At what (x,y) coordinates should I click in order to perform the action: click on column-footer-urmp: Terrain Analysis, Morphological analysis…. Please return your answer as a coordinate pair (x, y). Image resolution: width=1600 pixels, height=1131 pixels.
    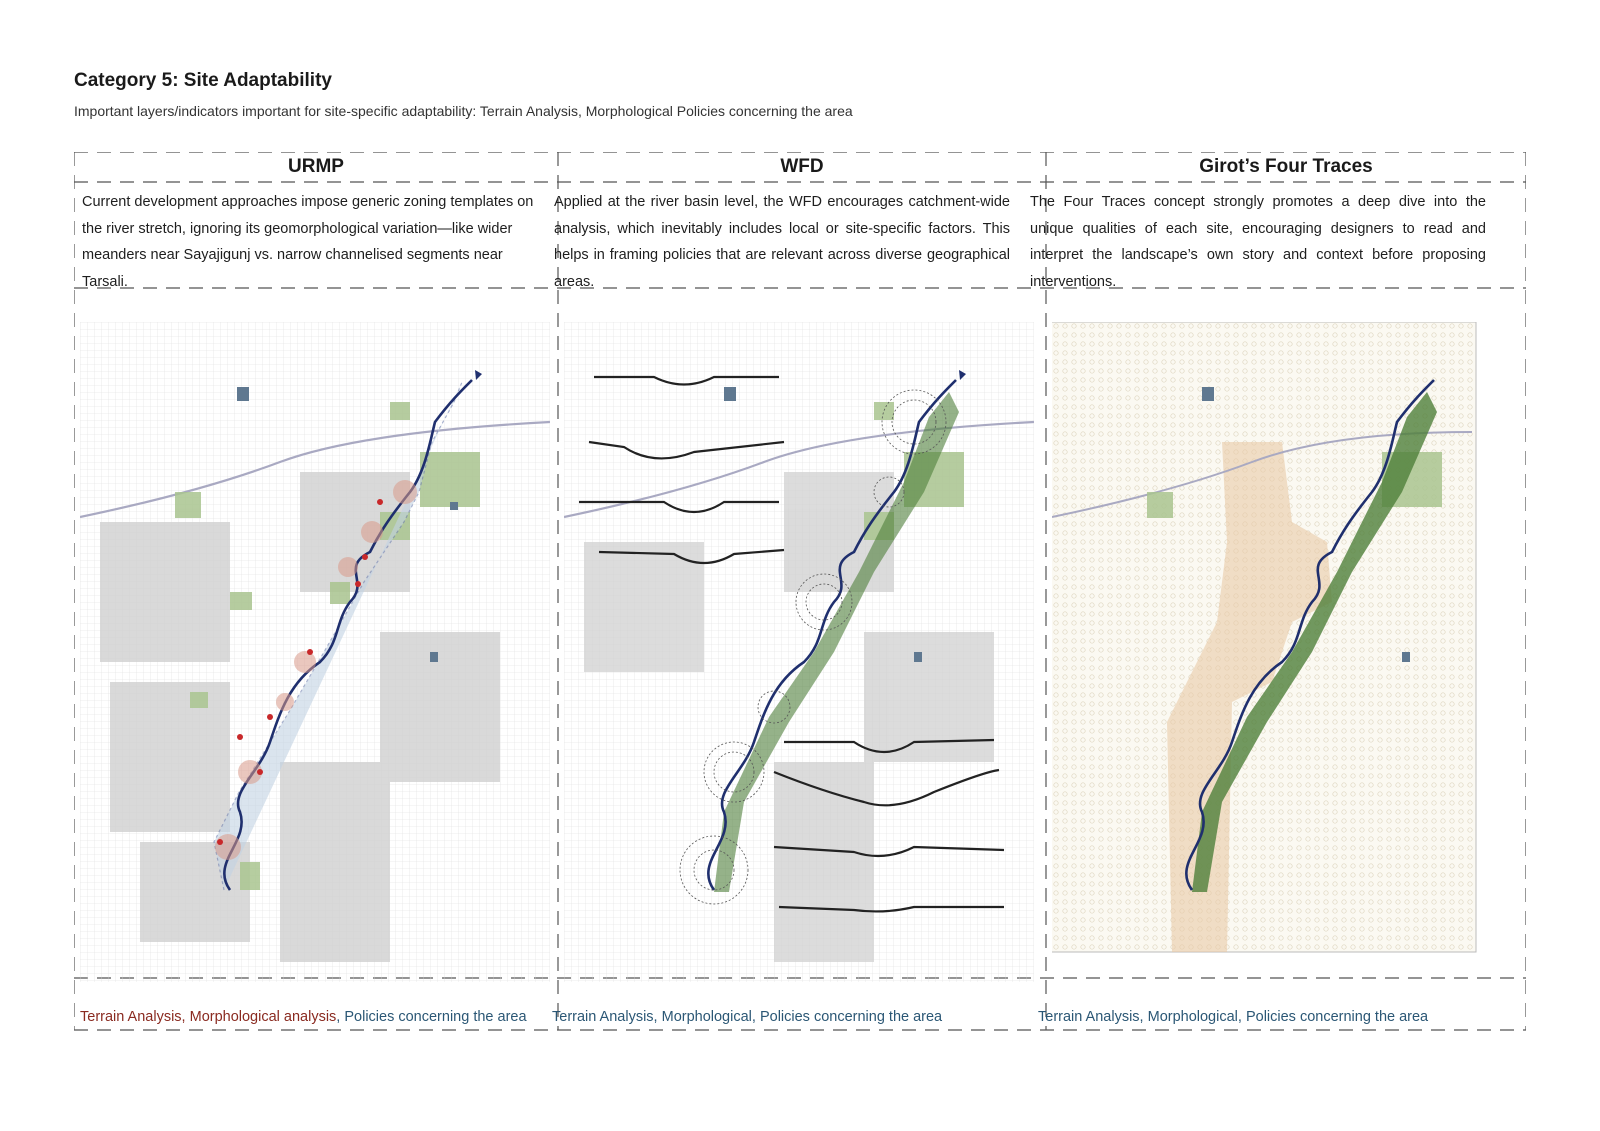
    Looking at the image, I should click on (303, 1017).